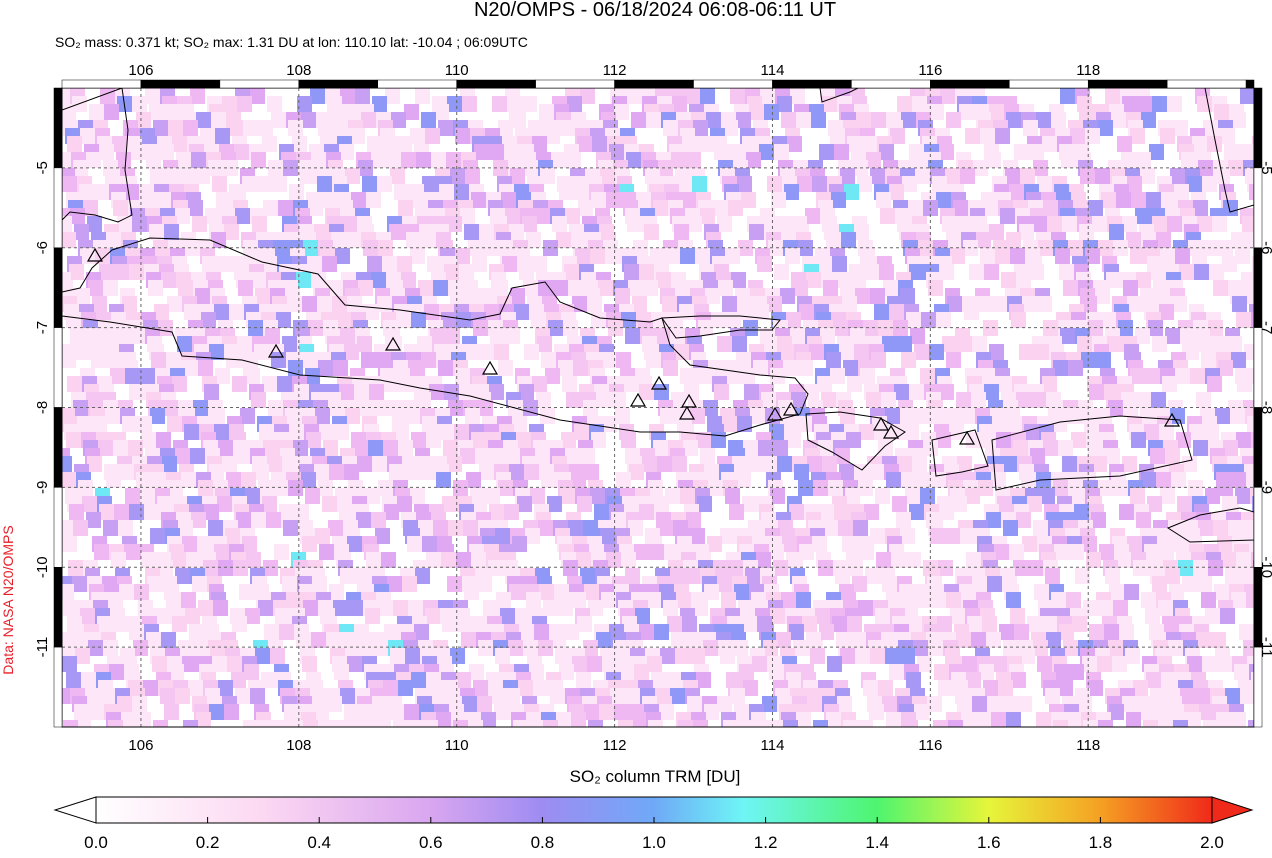 The height and width of the screenshot is (858, 1272). Describe the element at coordinates (839, 95) in the screenshot. I see `coast-borneo-west` at that location.